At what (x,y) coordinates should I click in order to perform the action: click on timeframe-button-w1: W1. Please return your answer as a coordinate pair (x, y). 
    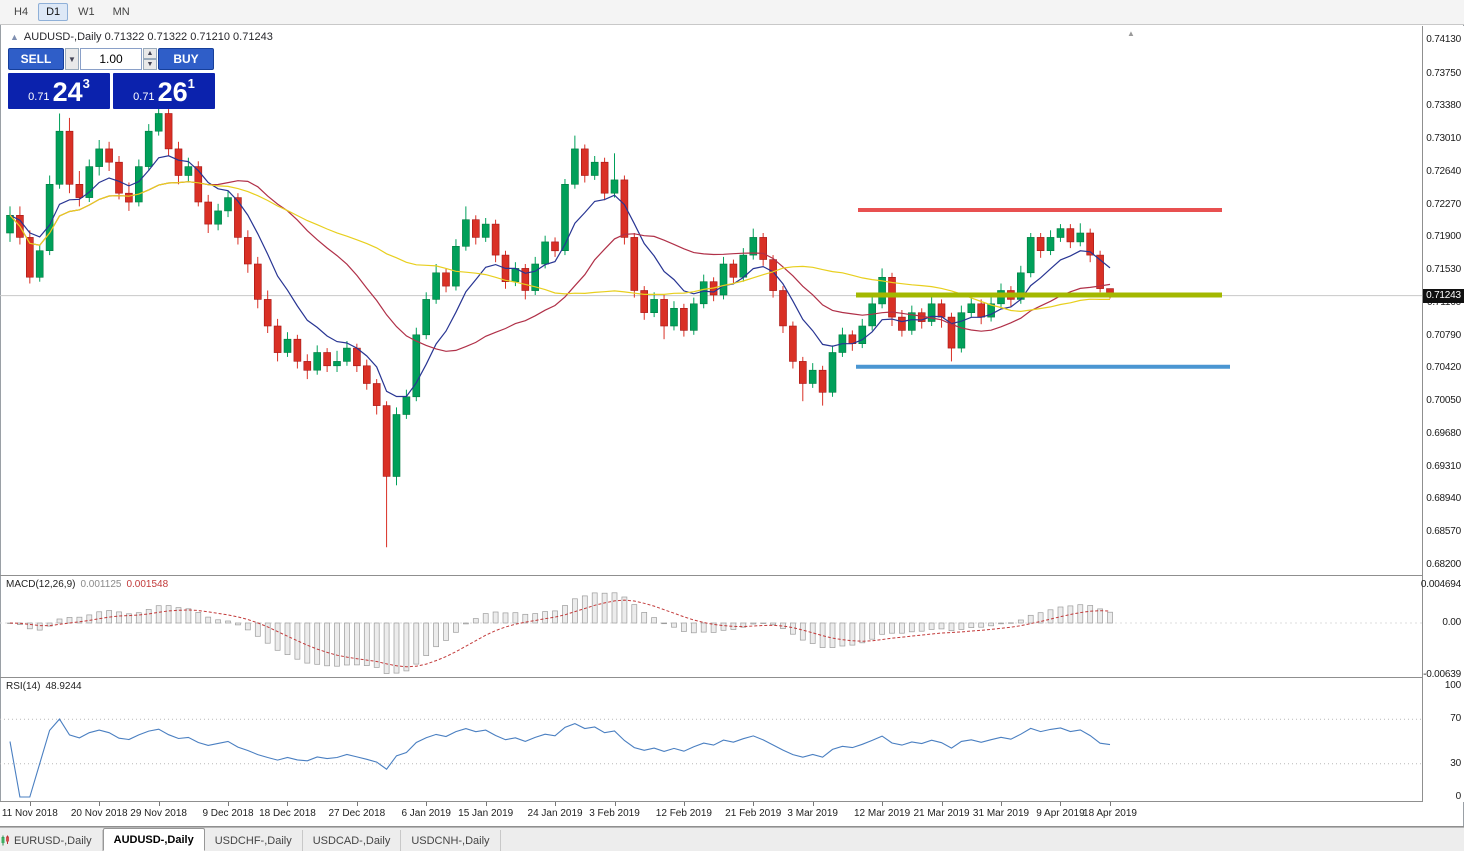
    Looking at the image, I should click on (86, 12).